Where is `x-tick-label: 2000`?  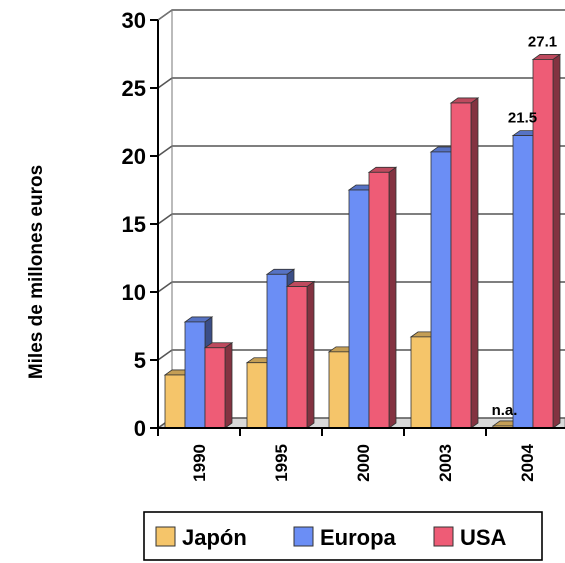
x-tick-label: 2000 is located at coordinates (363, 463).